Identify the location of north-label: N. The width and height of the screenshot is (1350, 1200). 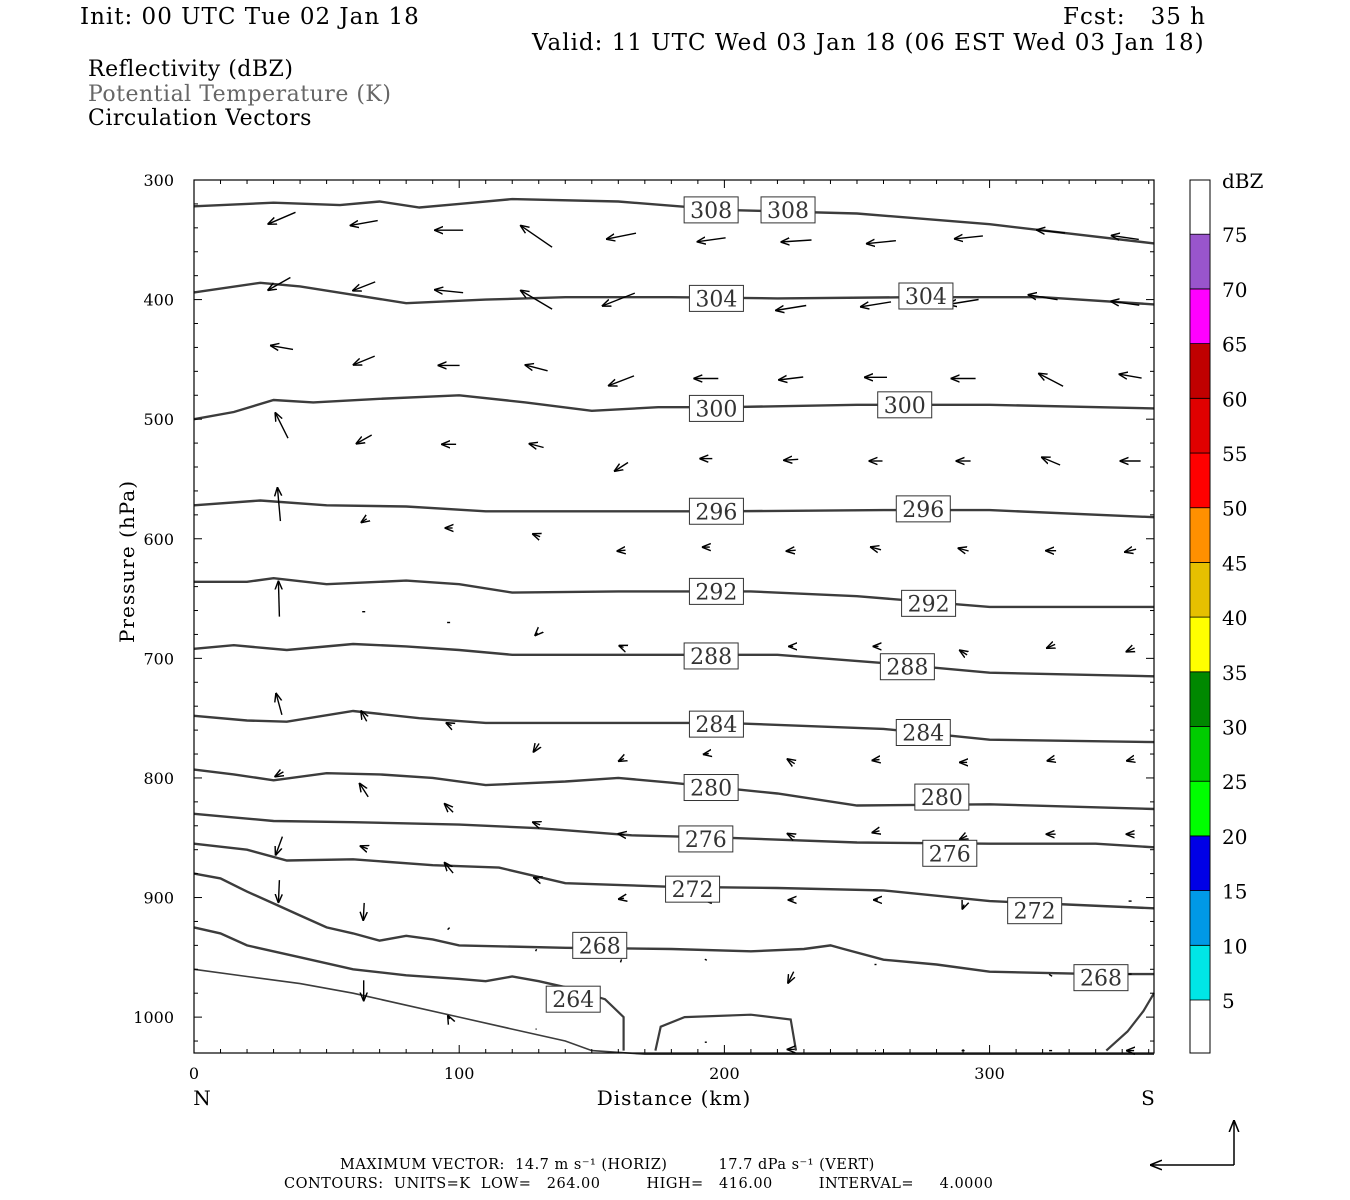
(202, 1098).